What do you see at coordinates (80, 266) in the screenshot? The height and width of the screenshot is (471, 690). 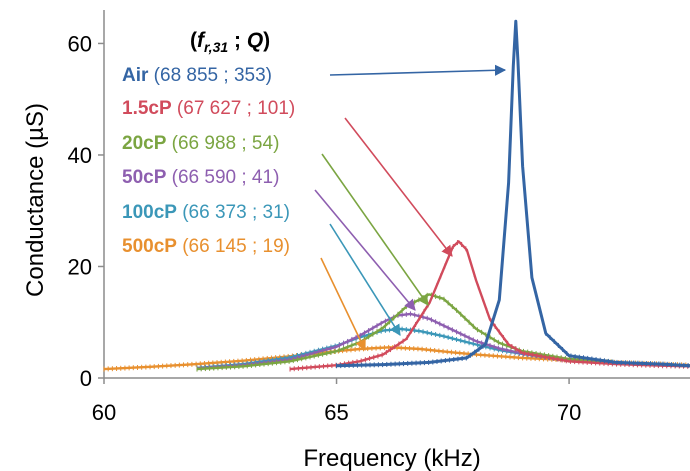 I see `y-tick-label: 20` at bounding box center [80, 266].